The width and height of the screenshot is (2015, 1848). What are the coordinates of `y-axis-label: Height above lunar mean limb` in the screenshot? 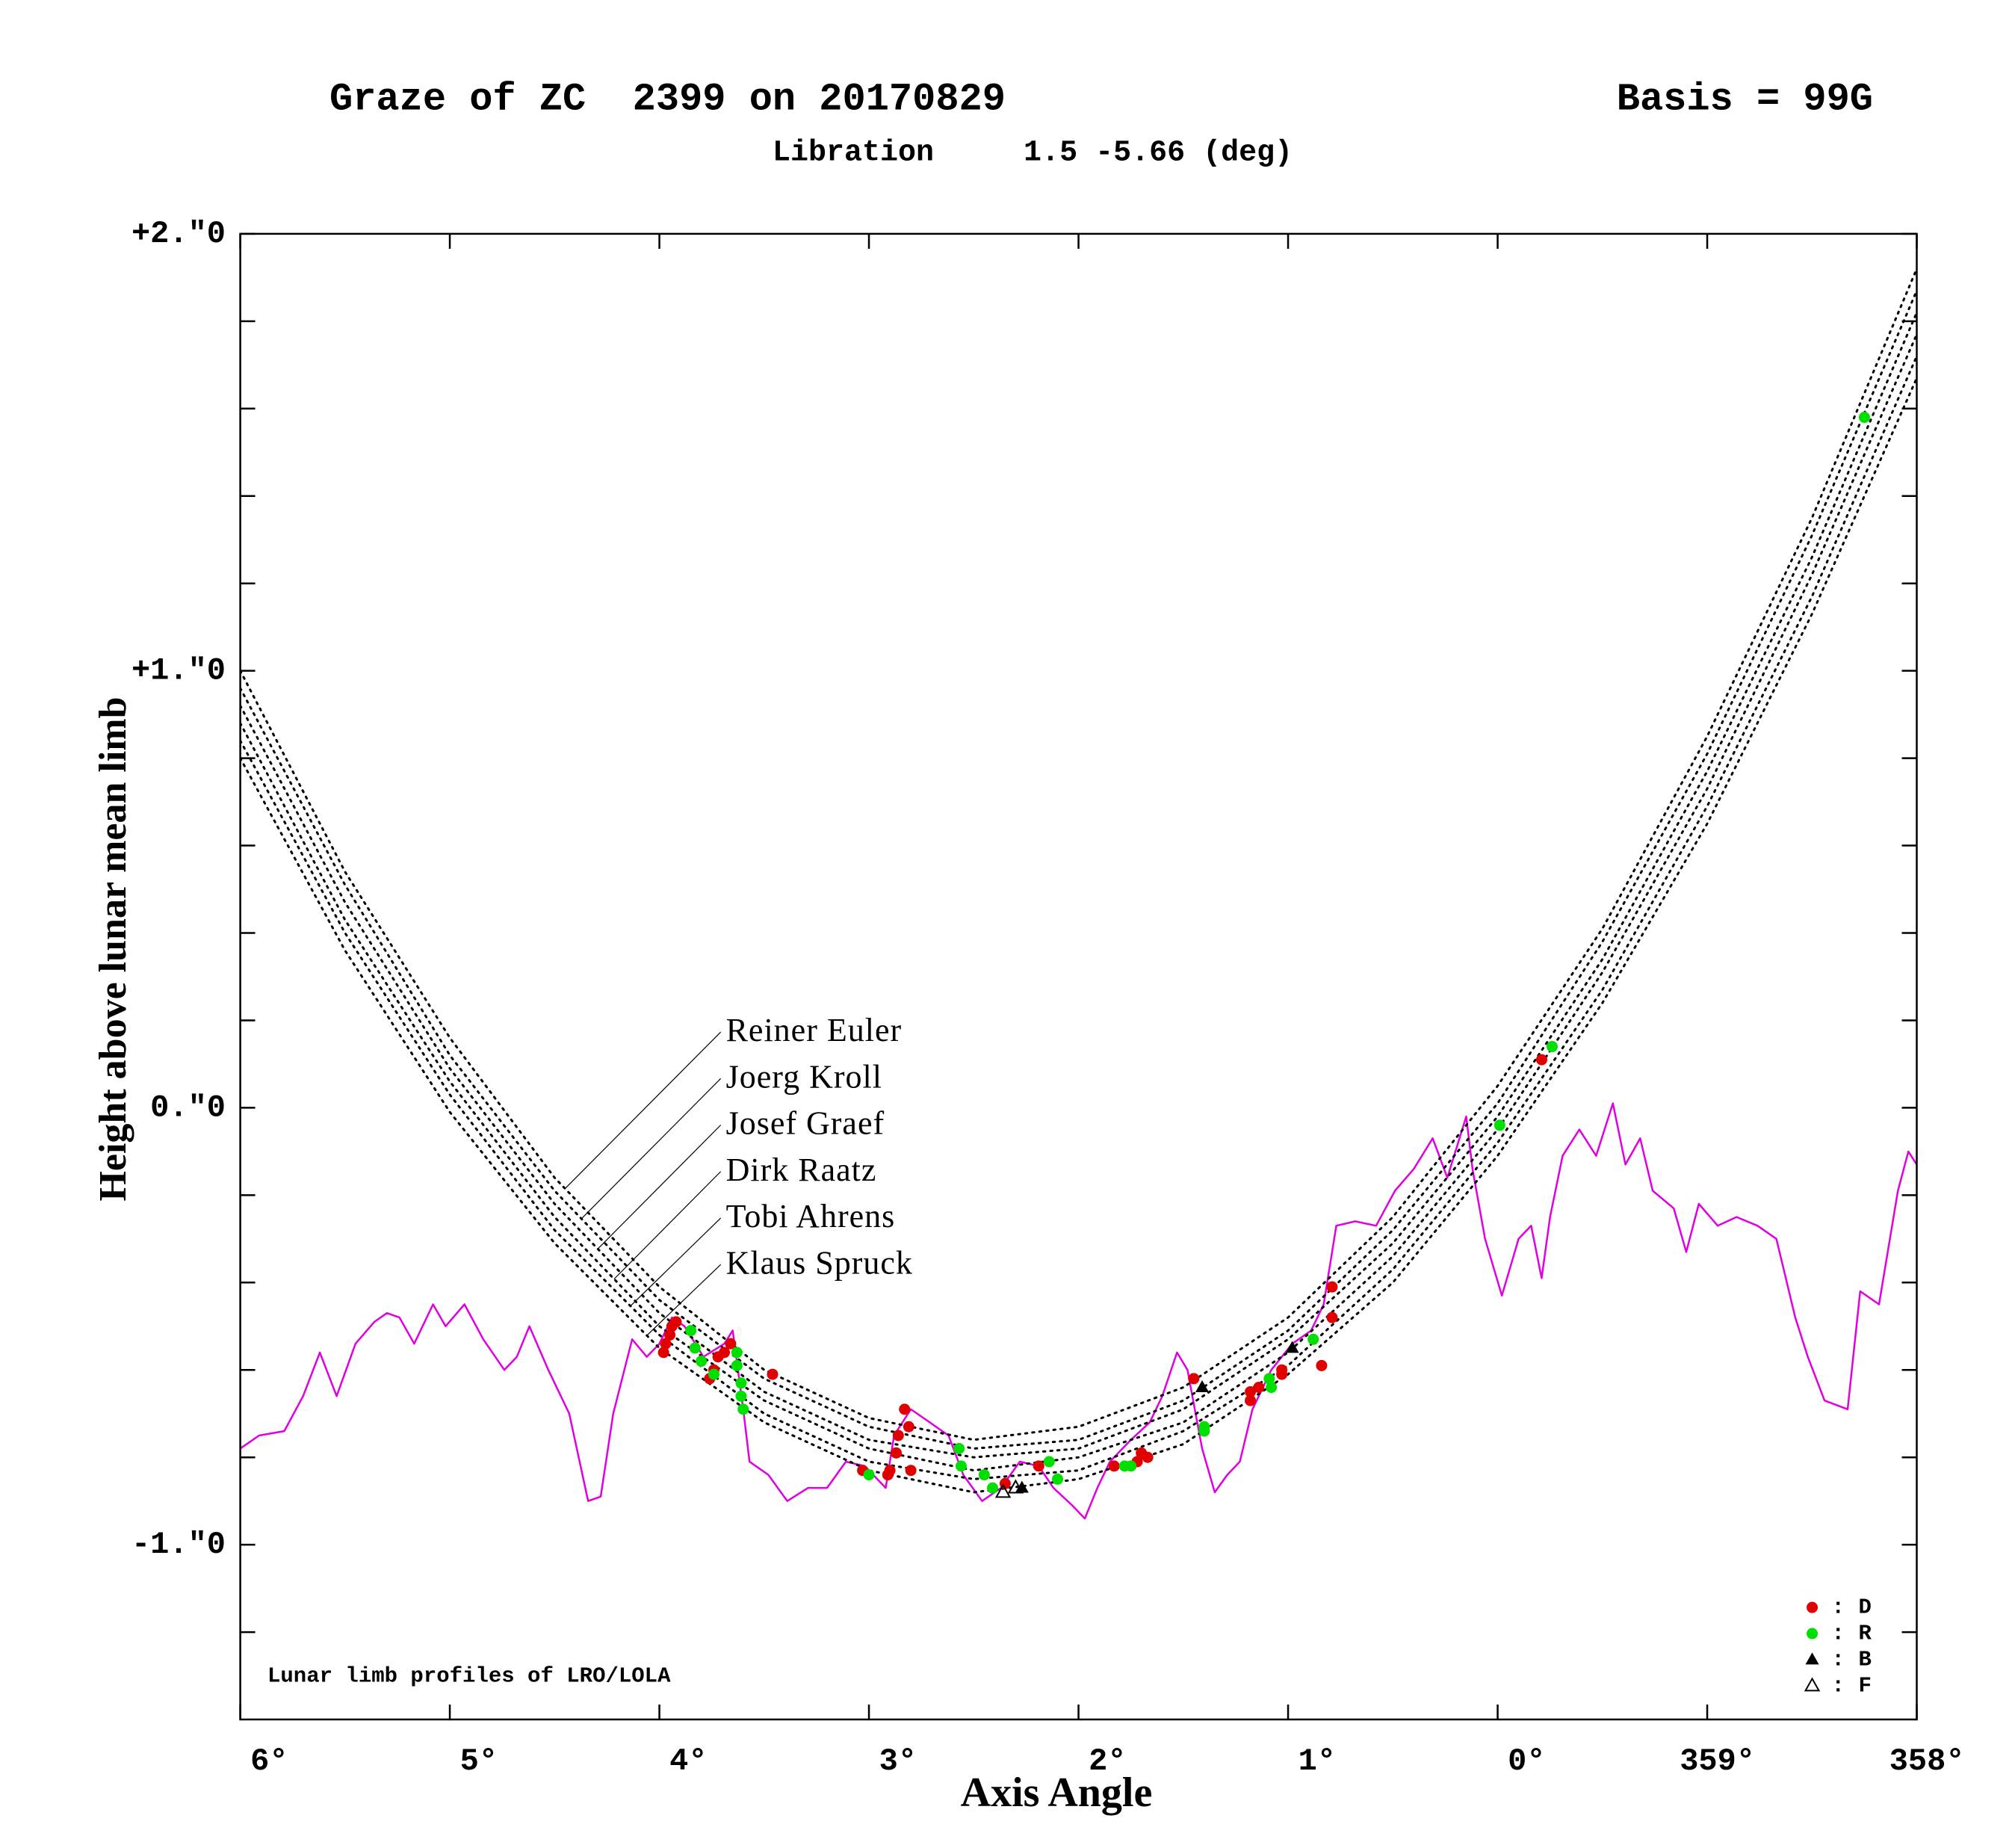 It's located at (113, 948).